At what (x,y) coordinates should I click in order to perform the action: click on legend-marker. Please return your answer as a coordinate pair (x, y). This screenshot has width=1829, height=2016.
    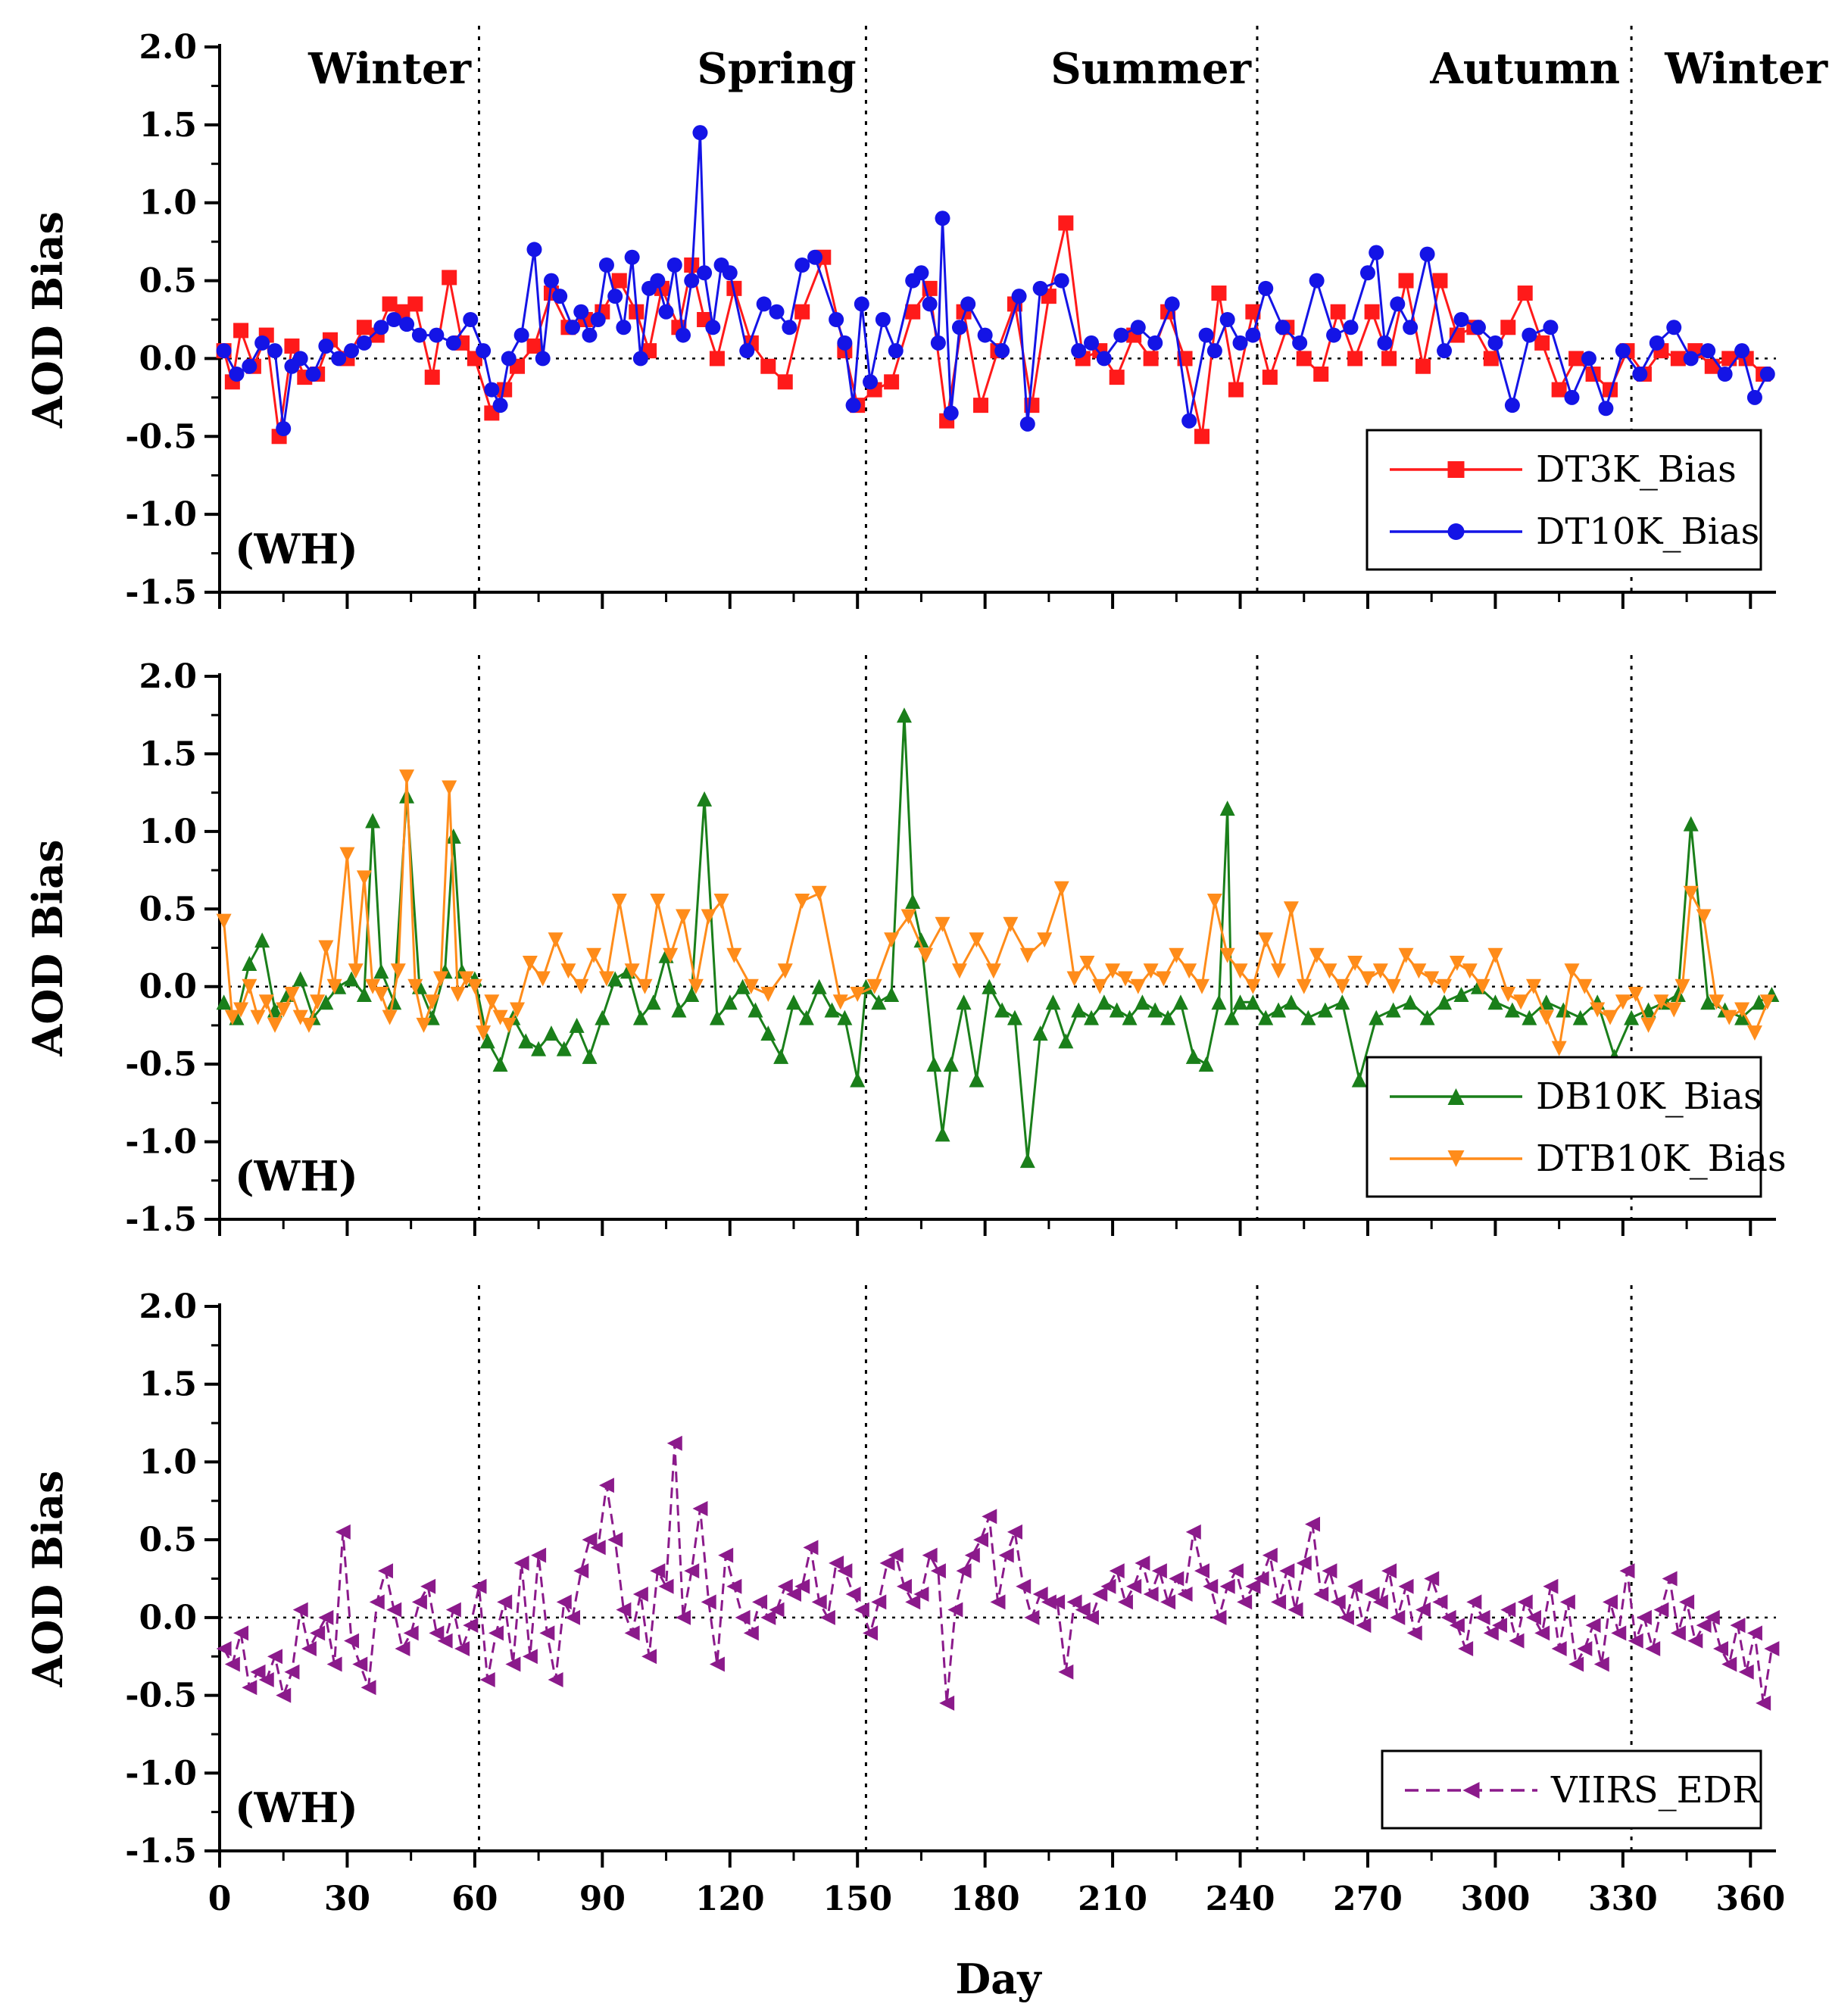
    Looking at the image, I should click on (1456, 470).